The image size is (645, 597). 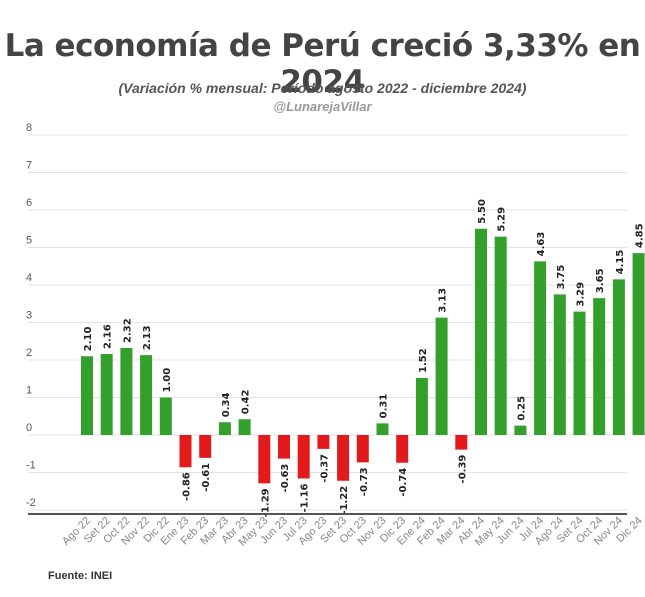 What do you see at coordinates (322, 106) in the screenshot?
I see `author-handle: @LunarejaVillar` at bounding box center [322, 106].